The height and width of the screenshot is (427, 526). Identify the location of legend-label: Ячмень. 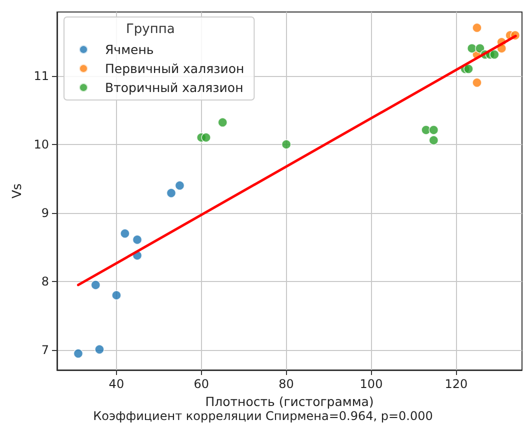
(129, 49).